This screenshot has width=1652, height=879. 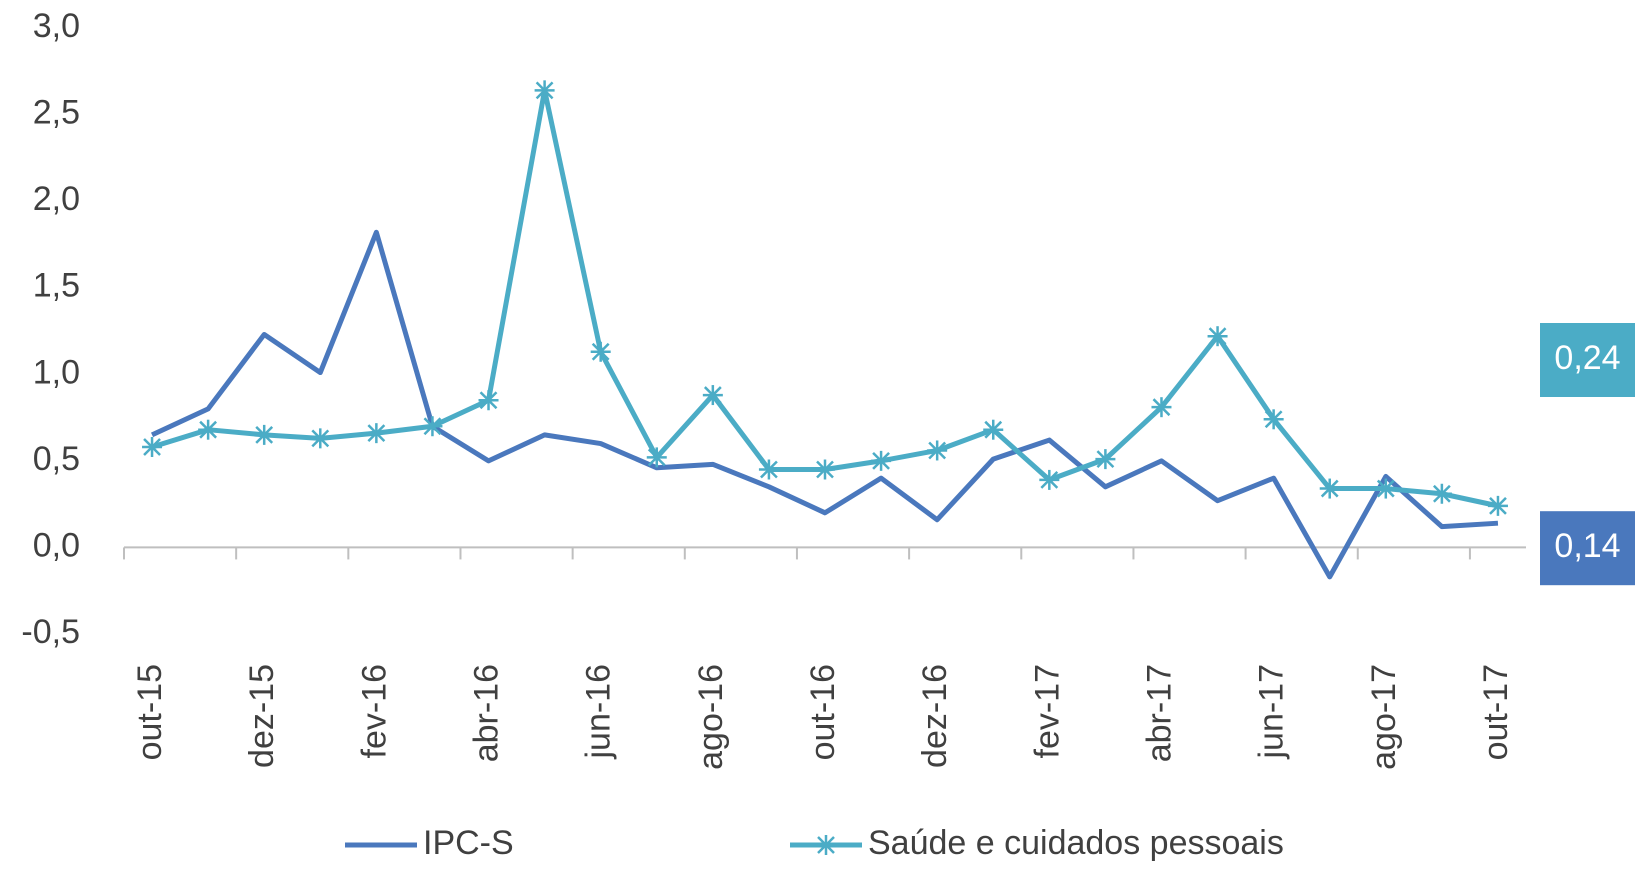 I want to click on x-tick-label: out-16, so click(x=823, y=712).